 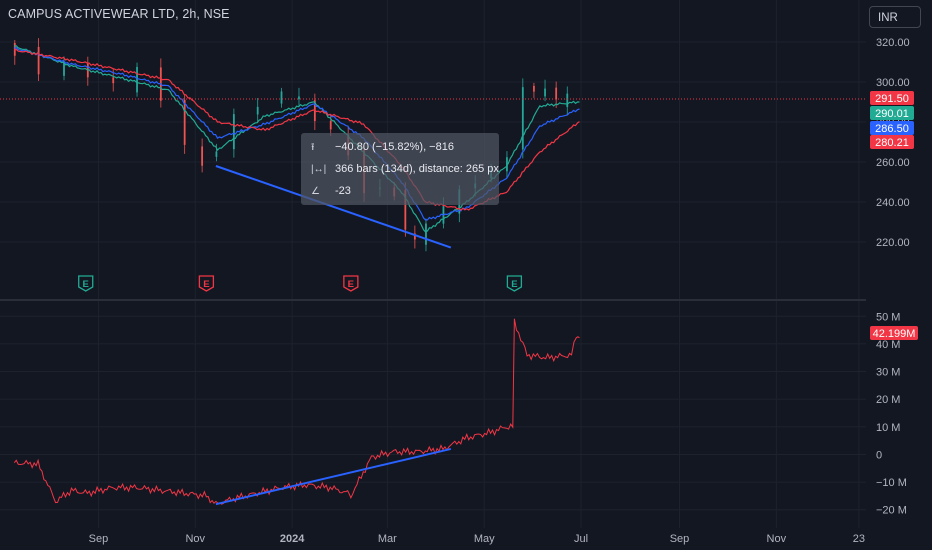 What do you see at coordinates (891, 483) in the screenshot?
I see `volume-tick-label: −10 M` at bounding box center [891, 483].